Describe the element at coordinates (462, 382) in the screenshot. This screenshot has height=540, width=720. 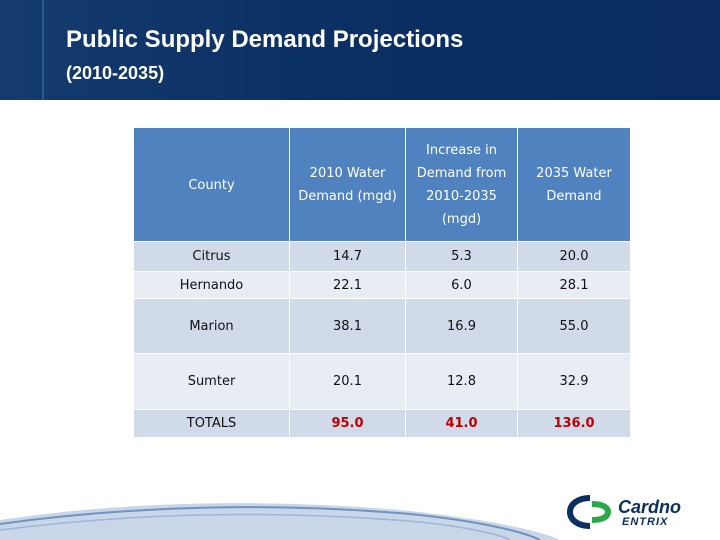
I see `increase-cell: 12.8` at that location.